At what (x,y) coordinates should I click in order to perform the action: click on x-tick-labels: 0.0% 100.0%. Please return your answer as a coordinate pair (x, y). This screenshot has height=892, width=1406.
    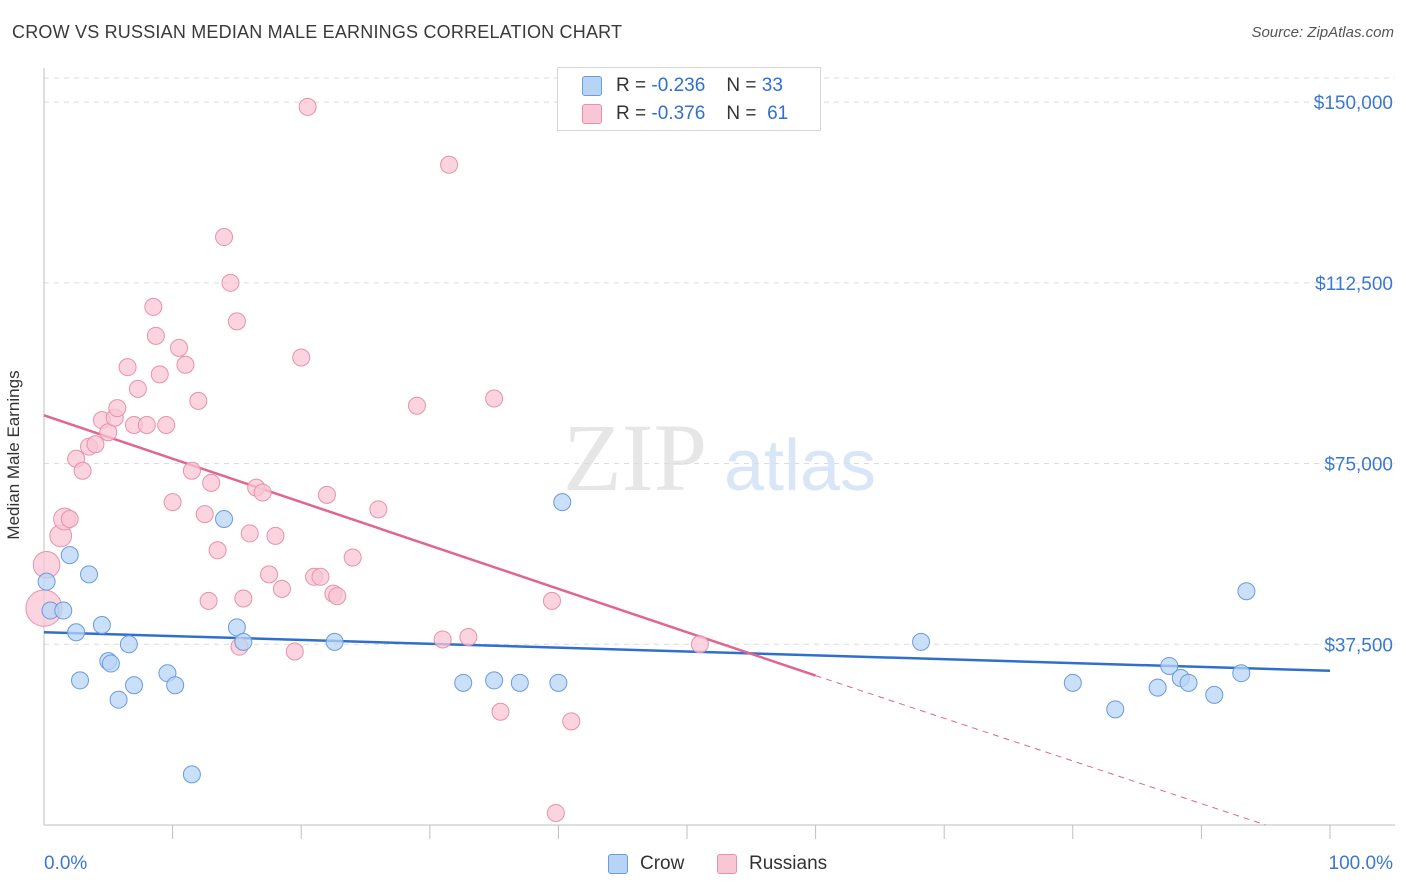
    Looking at the image, I should click on (718, 863).